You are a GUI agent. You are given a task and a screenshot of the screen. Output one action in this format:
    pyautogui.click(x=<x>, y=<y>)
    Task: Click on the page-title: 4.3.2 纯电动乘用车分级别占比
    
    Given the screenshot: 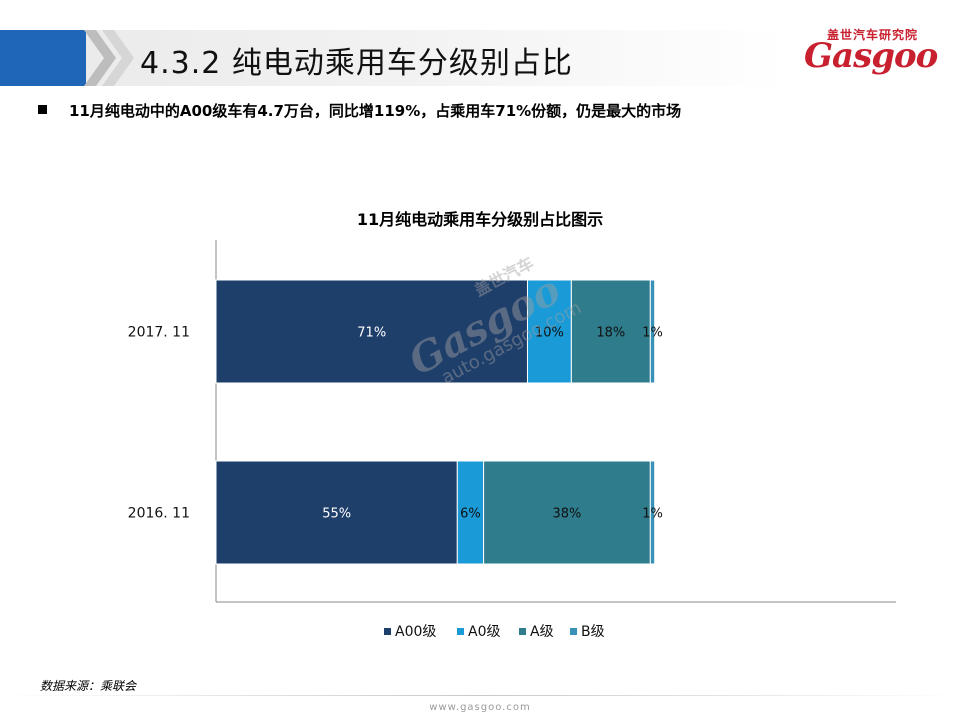 What is the action you would take?
    pyautogui.click(x=356, y=63)
    